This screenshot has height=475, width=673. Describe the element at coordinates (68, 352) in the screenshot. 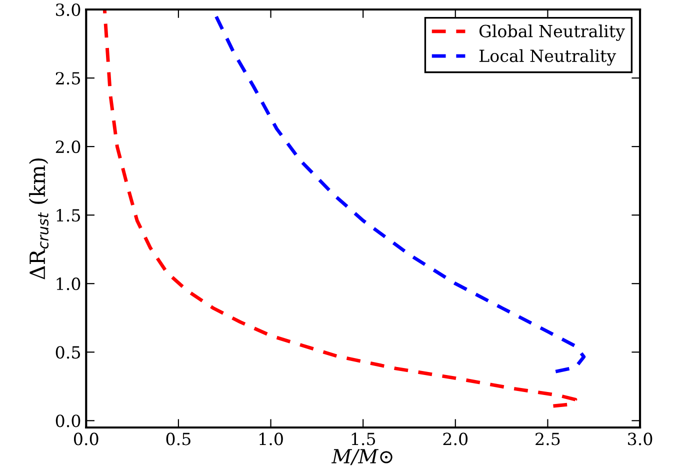

I see `y-tick-label: 0.5` at that location.